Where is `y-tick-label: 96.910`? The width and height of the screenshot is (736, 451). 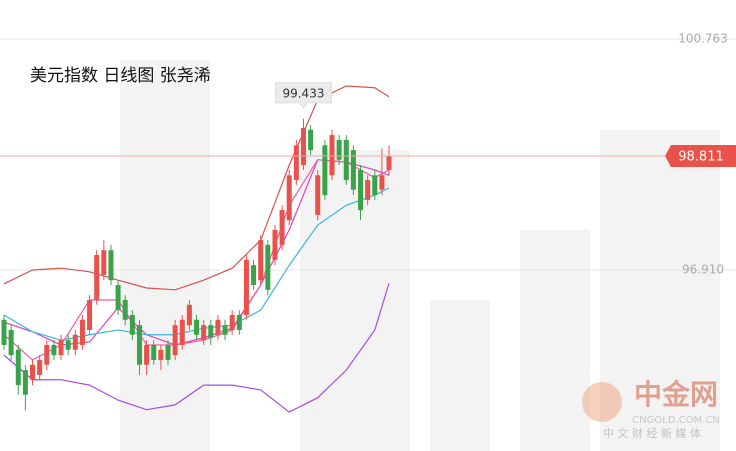 y-tick-label: 96.910 is located at coordinates (703, 270).